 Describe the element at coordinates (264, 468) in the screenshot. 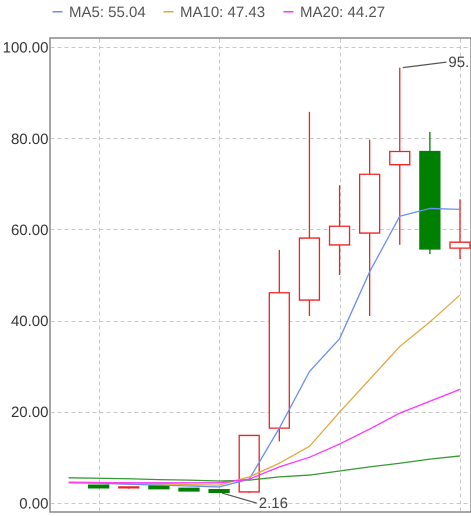

I see `line-series` at that location.